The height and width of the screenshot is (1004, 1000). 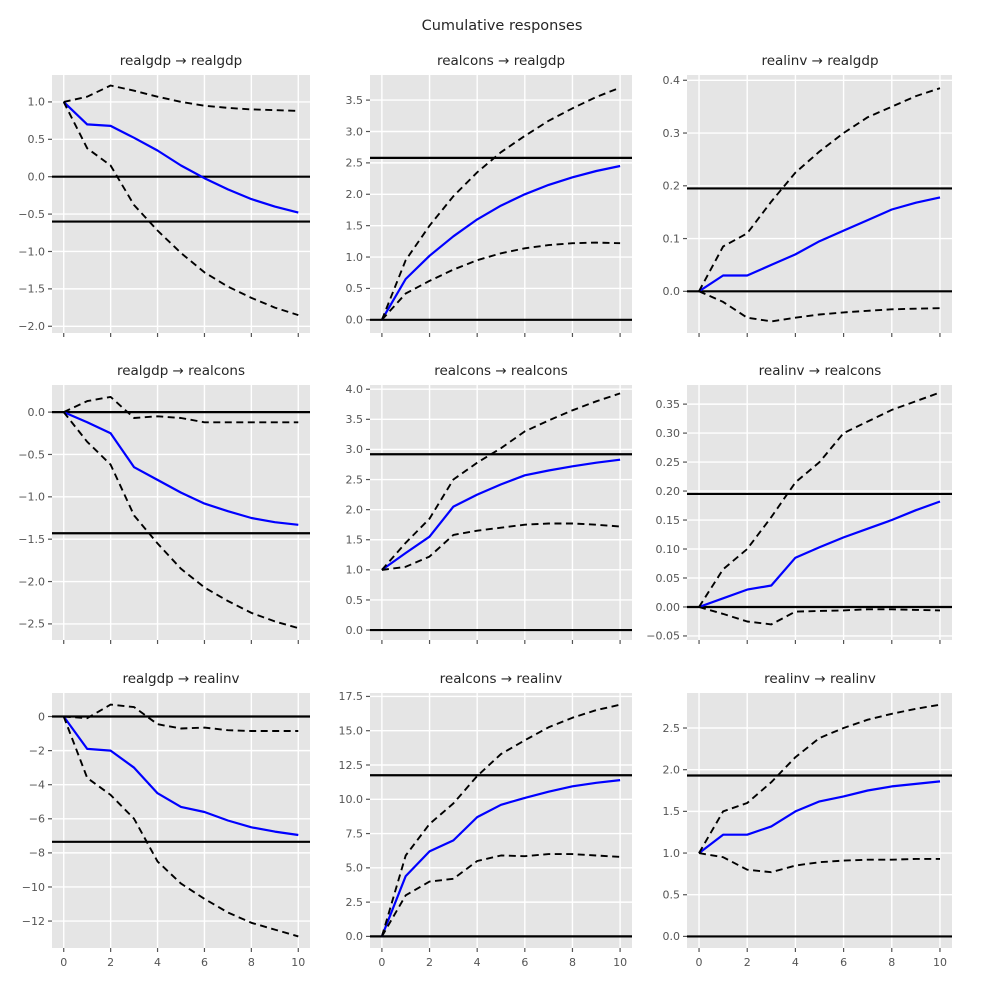 I want to click on subplot-title: realcons → realcons, so click(x=501, y=371).